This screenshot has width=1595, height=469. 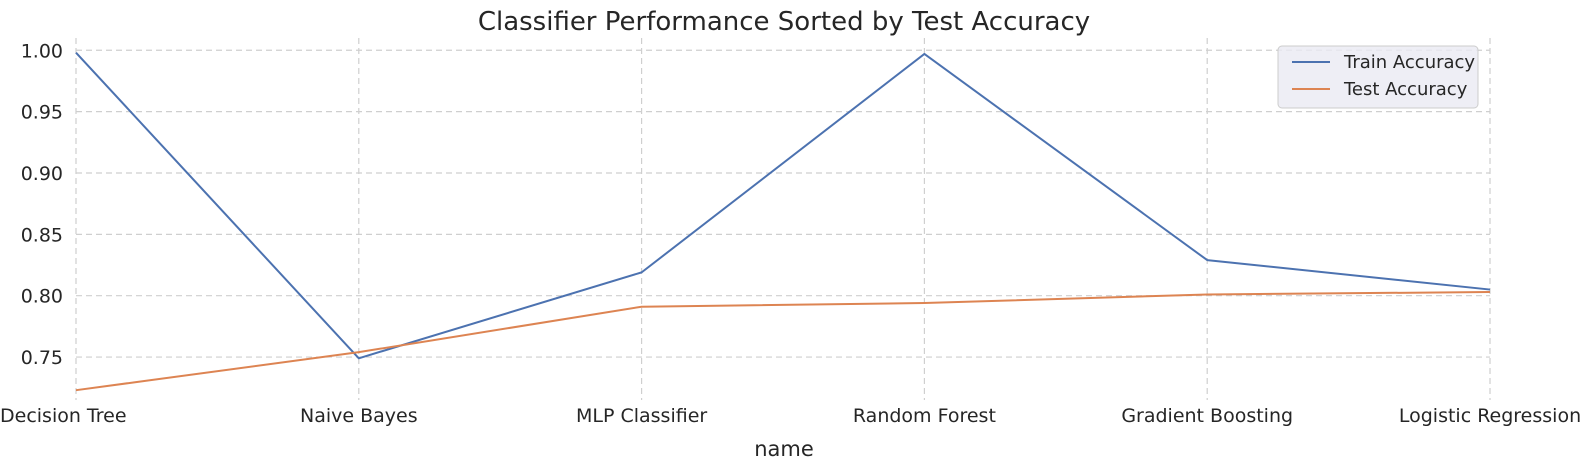 I want to click on y-tick-label: 1.00, so click(x=42, y=51).